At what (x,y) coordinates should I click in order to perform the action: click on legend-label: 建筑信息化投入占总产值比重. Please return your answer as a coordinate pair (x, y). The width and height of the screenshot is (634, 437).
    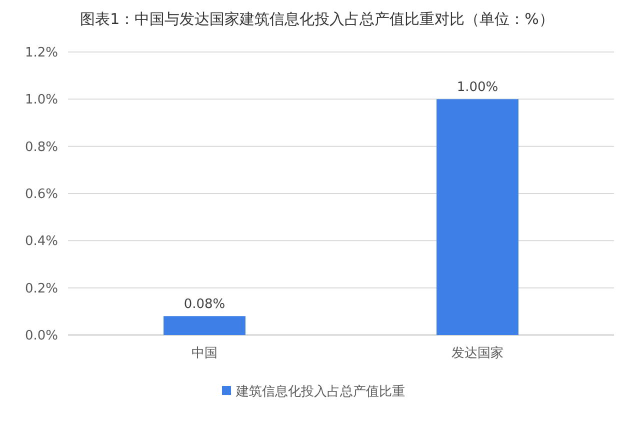
    Looking at the image, I should click on (320, 392).